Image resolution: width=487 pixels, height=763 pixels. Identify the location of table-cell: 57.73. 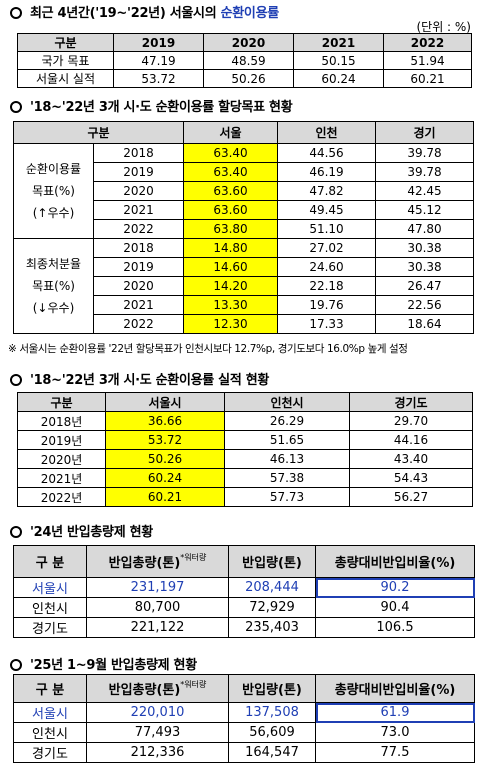
(287, 497).